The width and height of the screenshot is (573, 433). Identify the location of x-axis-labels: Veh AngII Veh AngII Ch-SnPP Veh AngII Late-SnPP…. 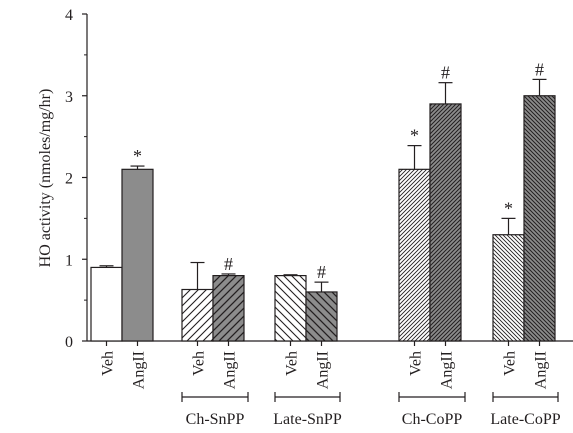
(330, 389).